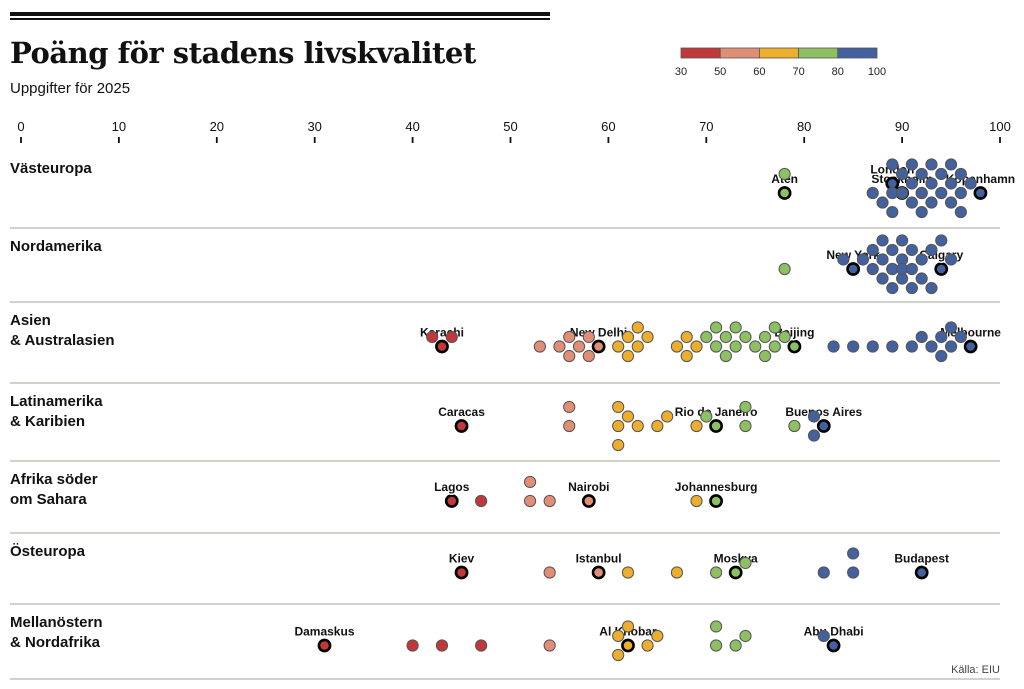 This screenshot has width=1024, height=689. What do you see at coordinates (759, 72) in the screenshot?
I see `legend-label: 60` at bounding box center [759, 72].